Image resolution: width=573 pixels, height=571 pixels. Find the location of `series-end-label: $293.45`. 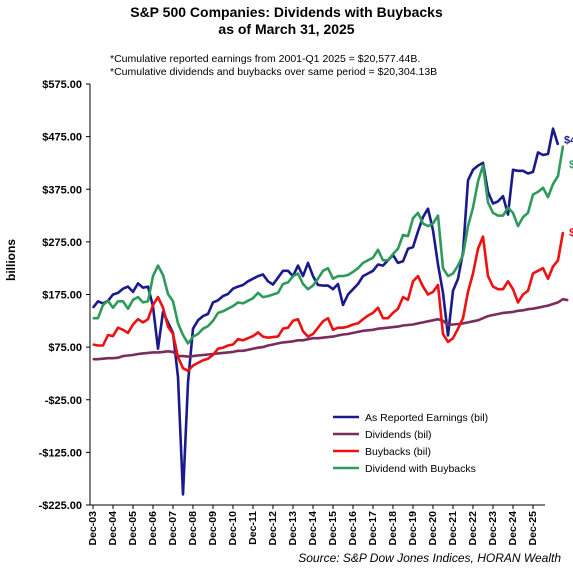

series-end-label: $293.45 is located at coordinates (571, 233).